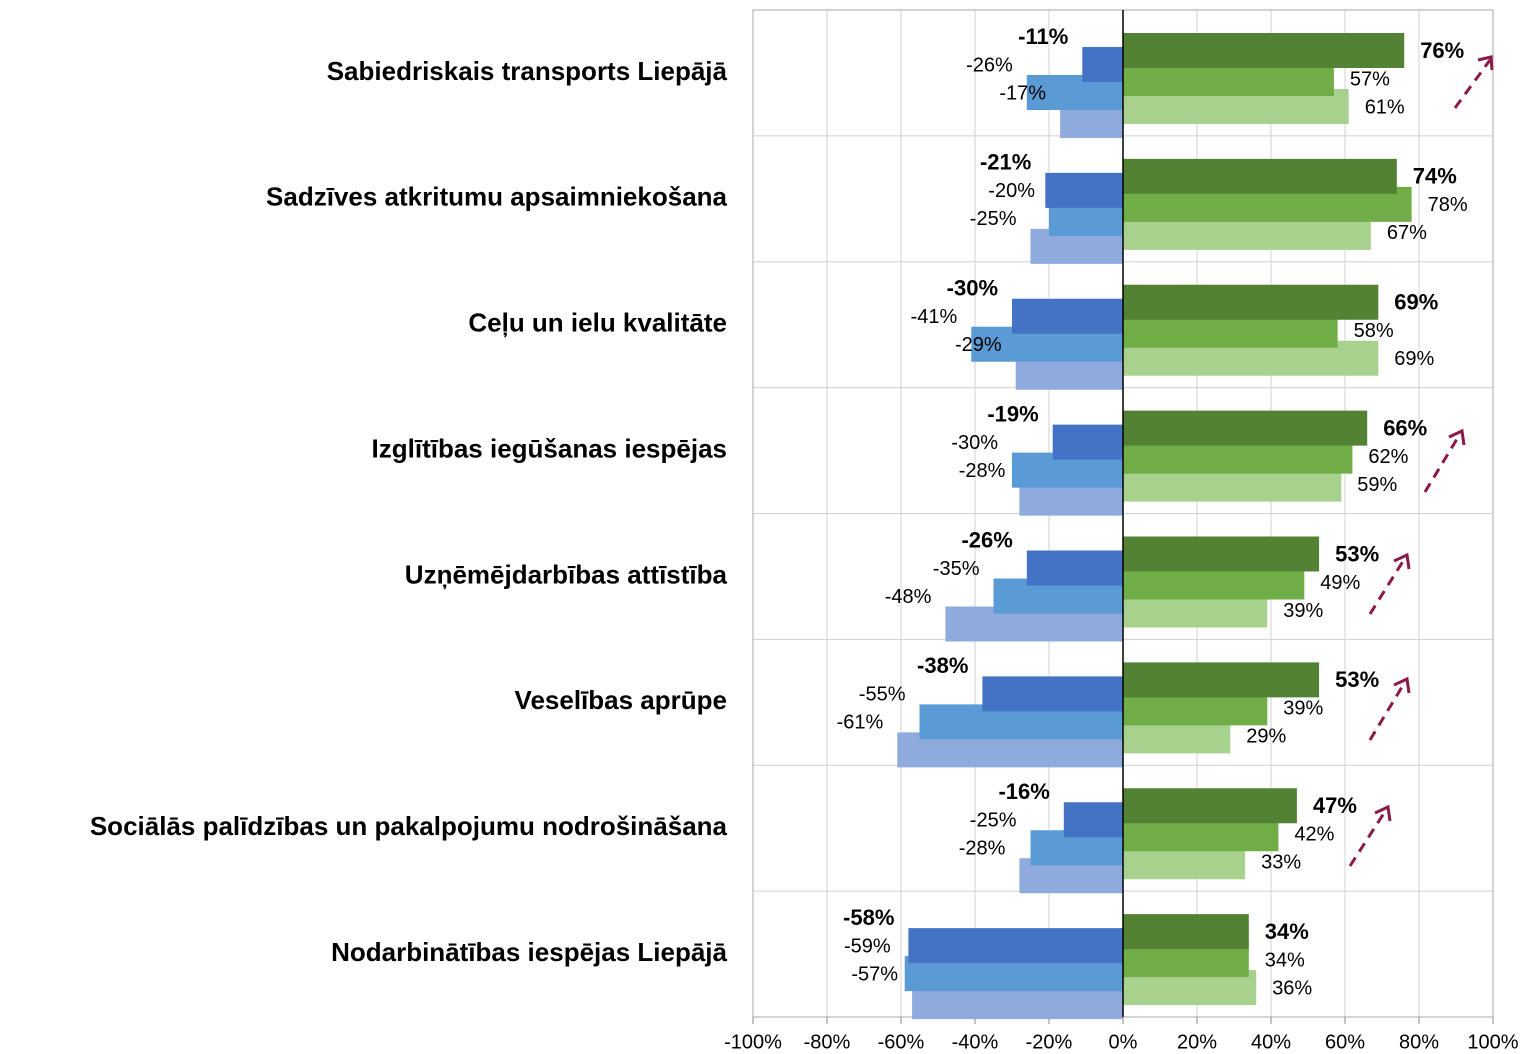 This screenshot has width=1524, height=1054. Describe the element at coordinates (860, 723) in the screenshot. I see `data-label: -61%` at that location.